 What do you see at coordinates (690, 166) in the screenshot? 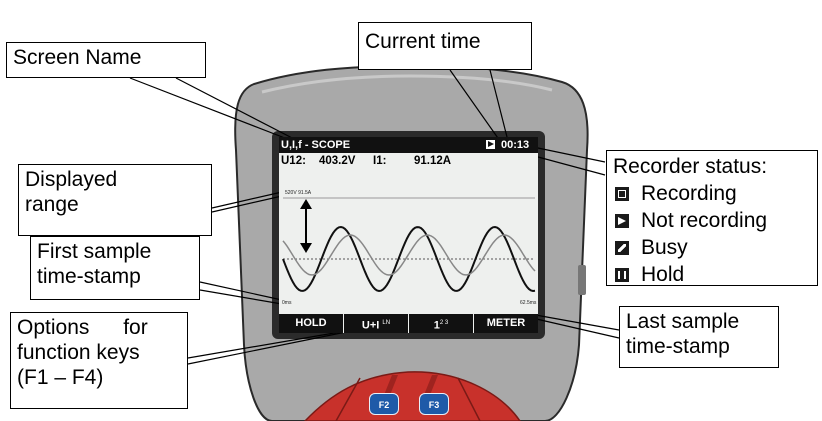
I see `recorder-status-title: Recorder status:` at bounding box center [690, 166].